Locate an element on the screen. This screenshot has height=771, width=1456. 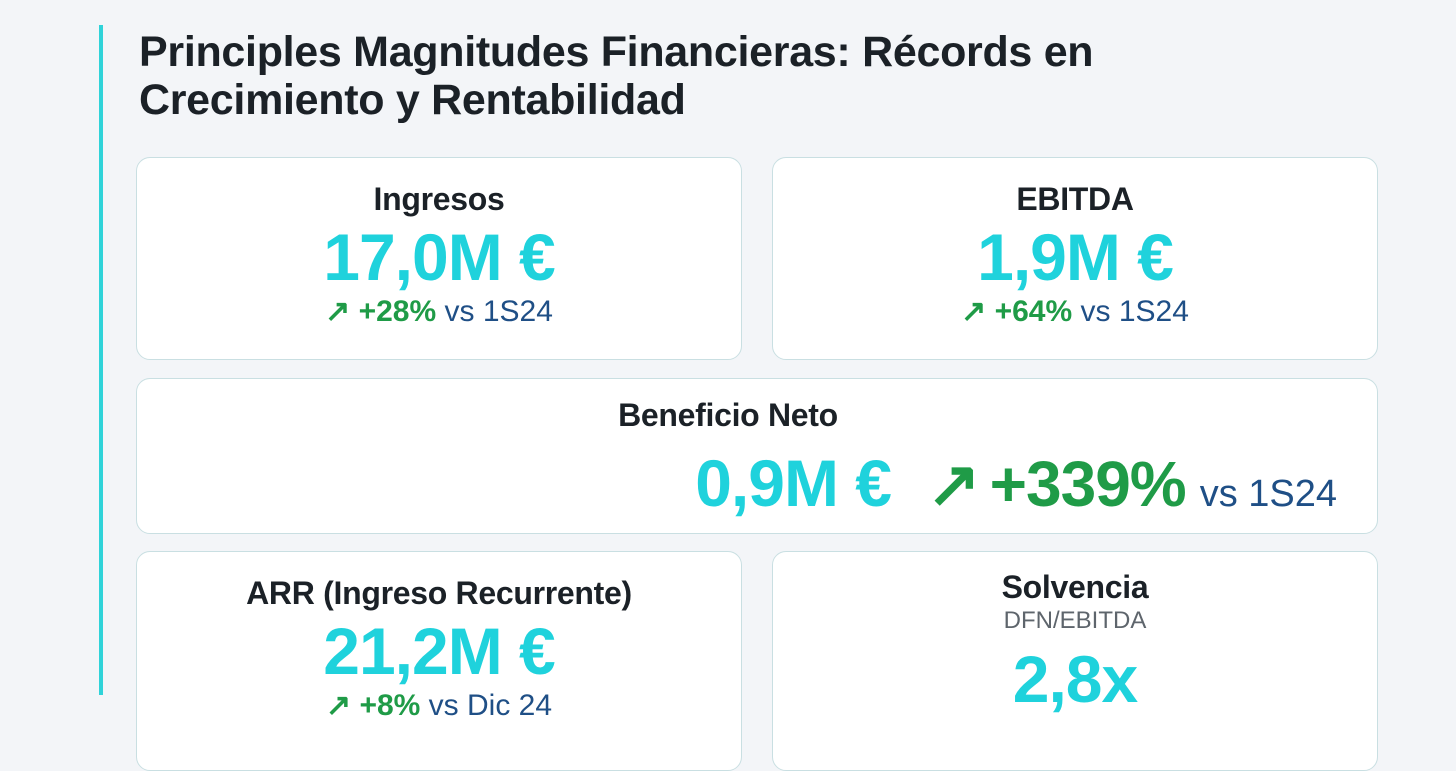
change-percent: +64% is located at coordinates (1033, 311).